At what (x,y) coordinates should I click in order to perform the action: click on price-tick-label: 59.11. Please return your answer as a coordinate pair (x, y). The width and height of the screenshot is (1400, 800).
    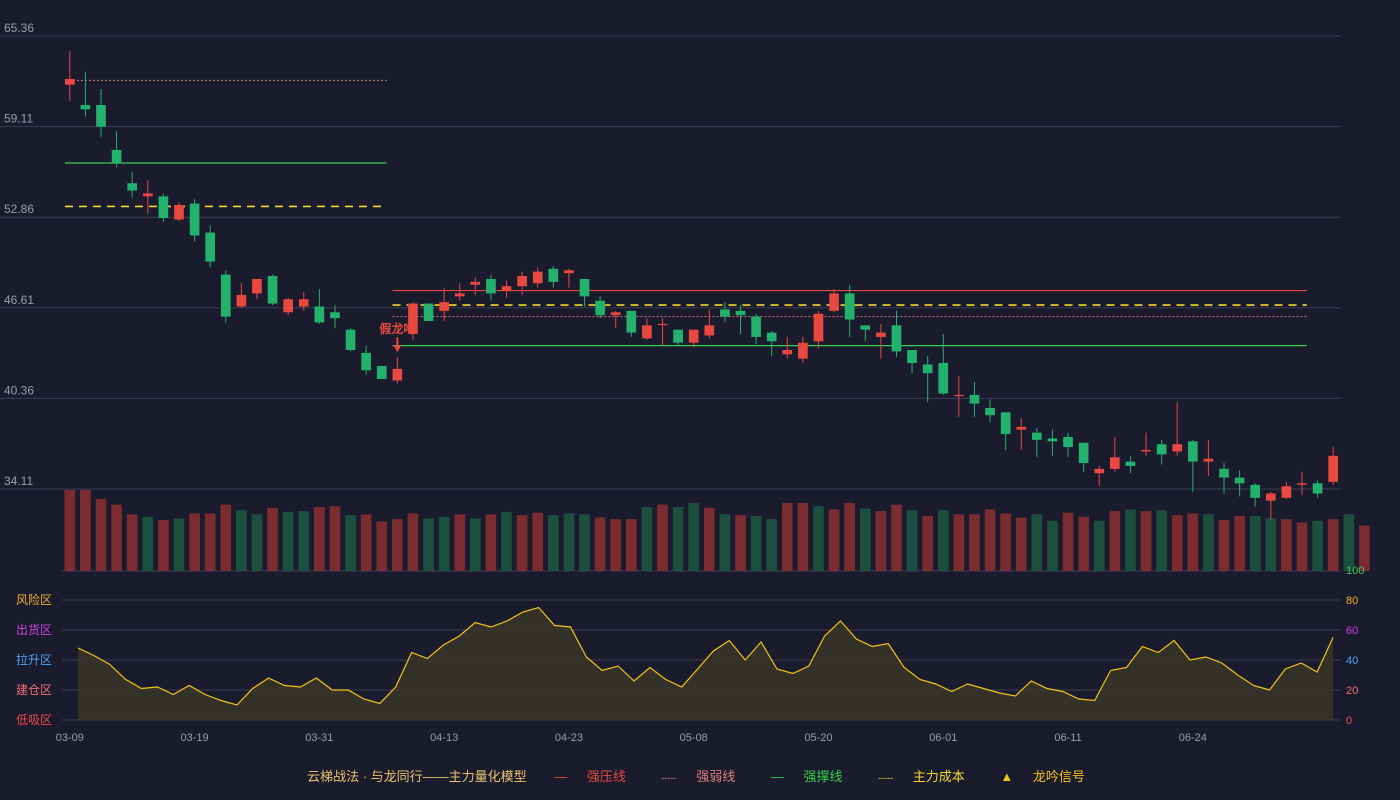
    Looking at the image, I should click on (18, 119).